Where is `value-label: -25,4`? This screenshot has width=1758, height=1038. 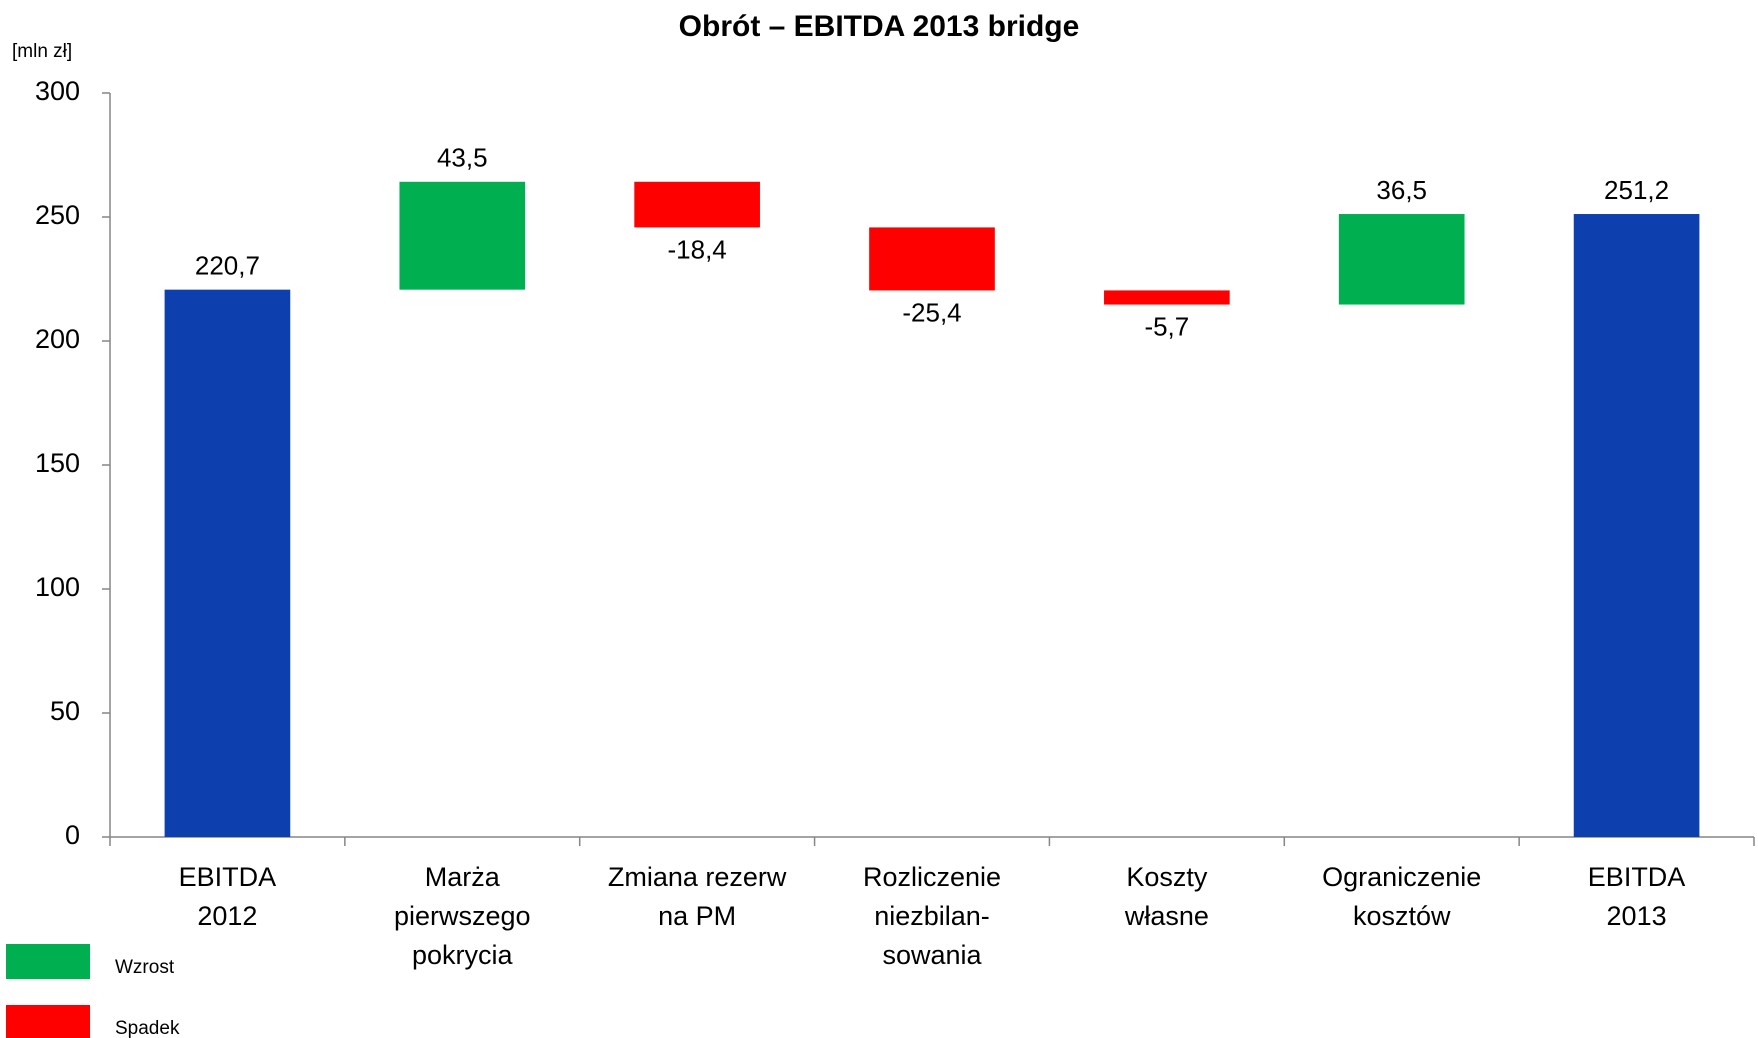 value-label: -25,4 is located at coordinates (931, 312).